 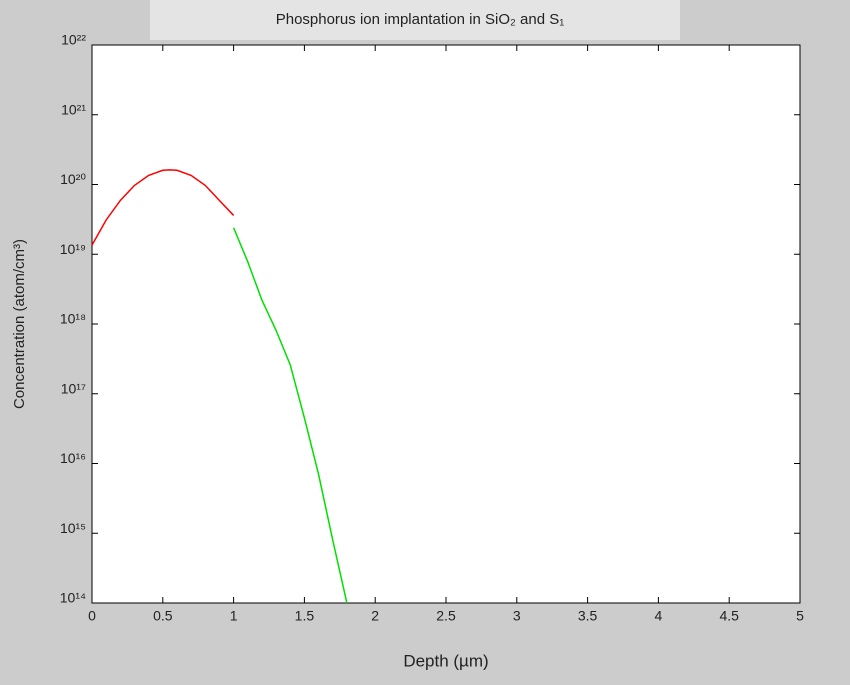 What do you see at coordinates (729, 616) in the screenshot?
I see `x-tick-label: 4.5` at bounding box center [729, 616].